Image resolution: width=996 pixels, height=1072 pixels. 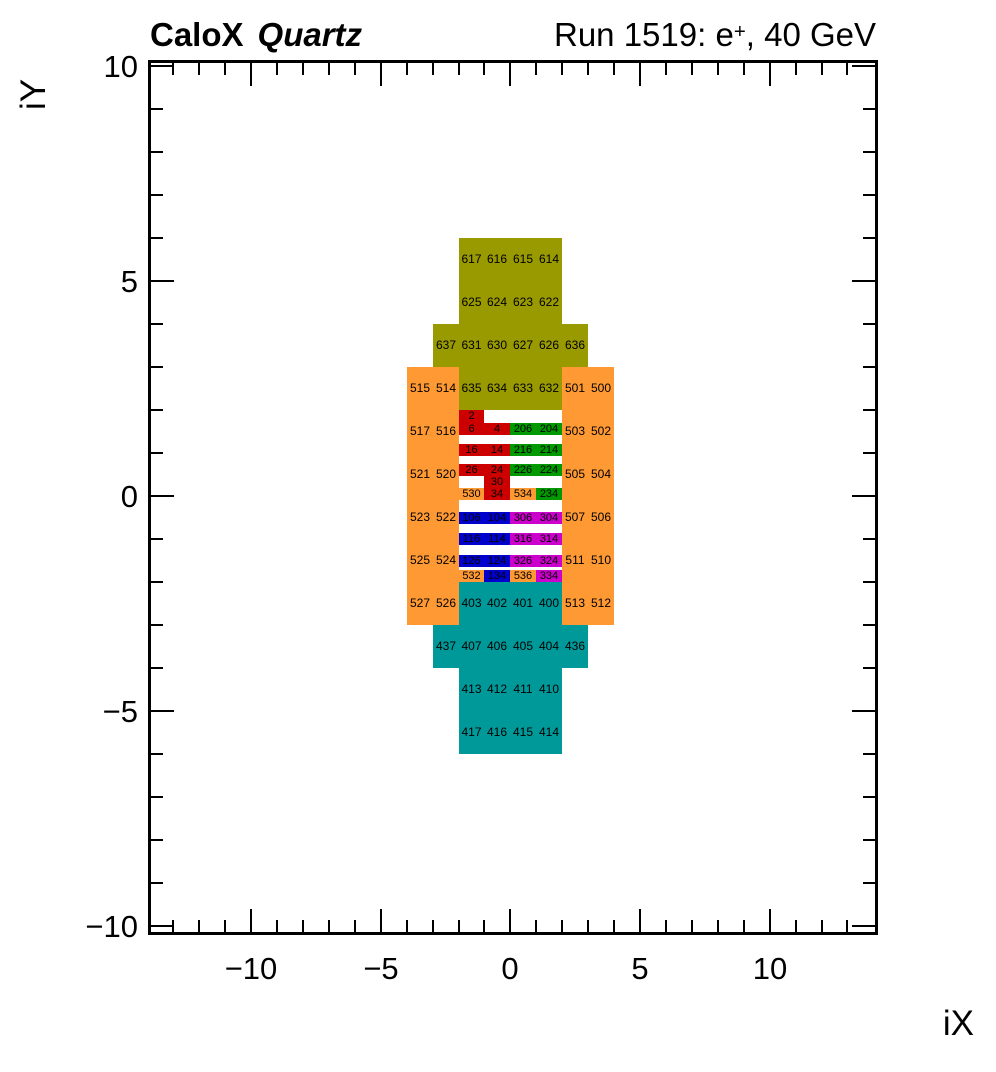 I want to click on cell-label-517: 517, so click(x=420, y=431).